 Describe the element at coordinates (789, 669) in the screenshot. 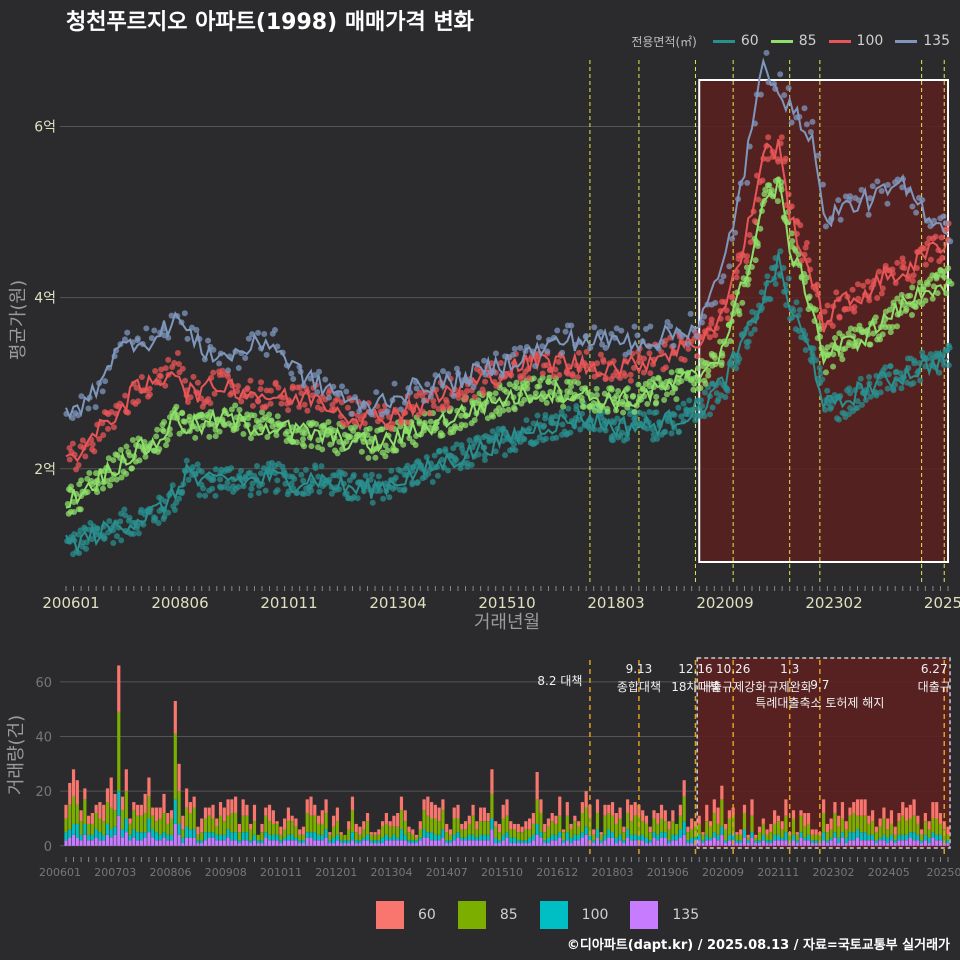

I see `volume-annotation-label: 1.3` at that location.